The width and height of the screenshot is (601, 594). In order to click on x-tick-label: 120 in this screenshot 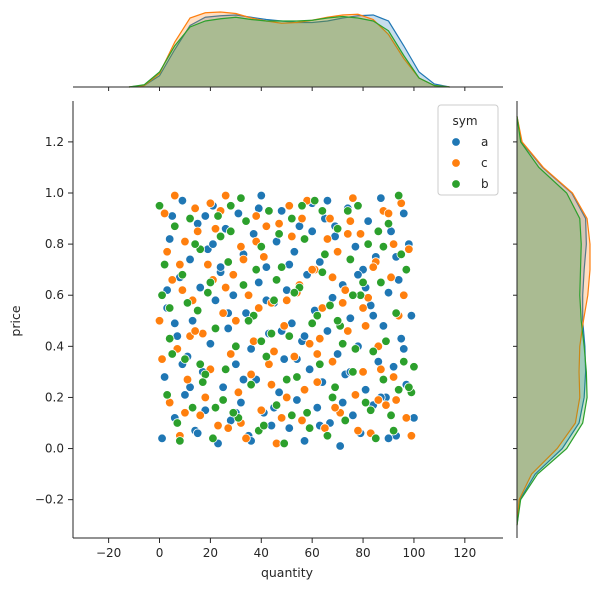, I will do `click(464, 553)`.